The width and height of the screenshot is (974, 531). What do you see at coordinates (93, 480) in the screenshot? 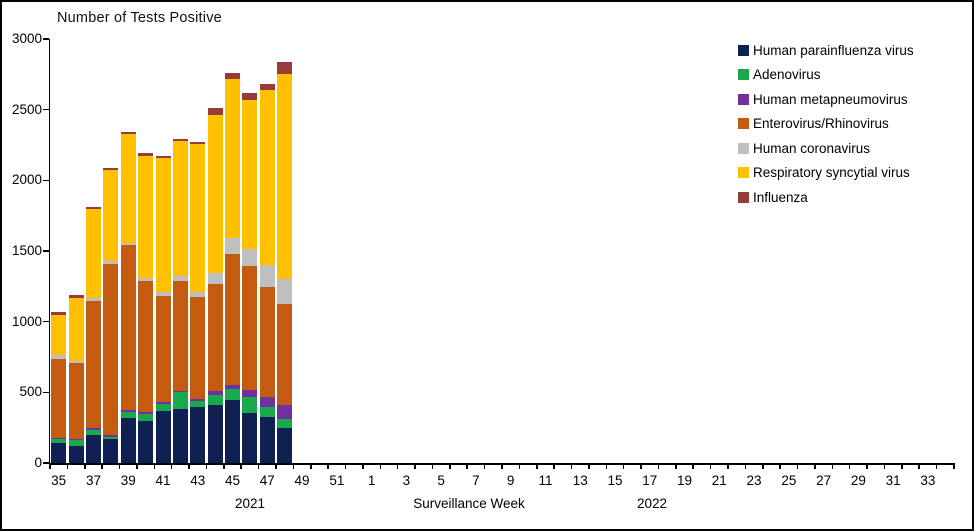
I see `x-tick-label: 37` at bounding box center [93, 480].